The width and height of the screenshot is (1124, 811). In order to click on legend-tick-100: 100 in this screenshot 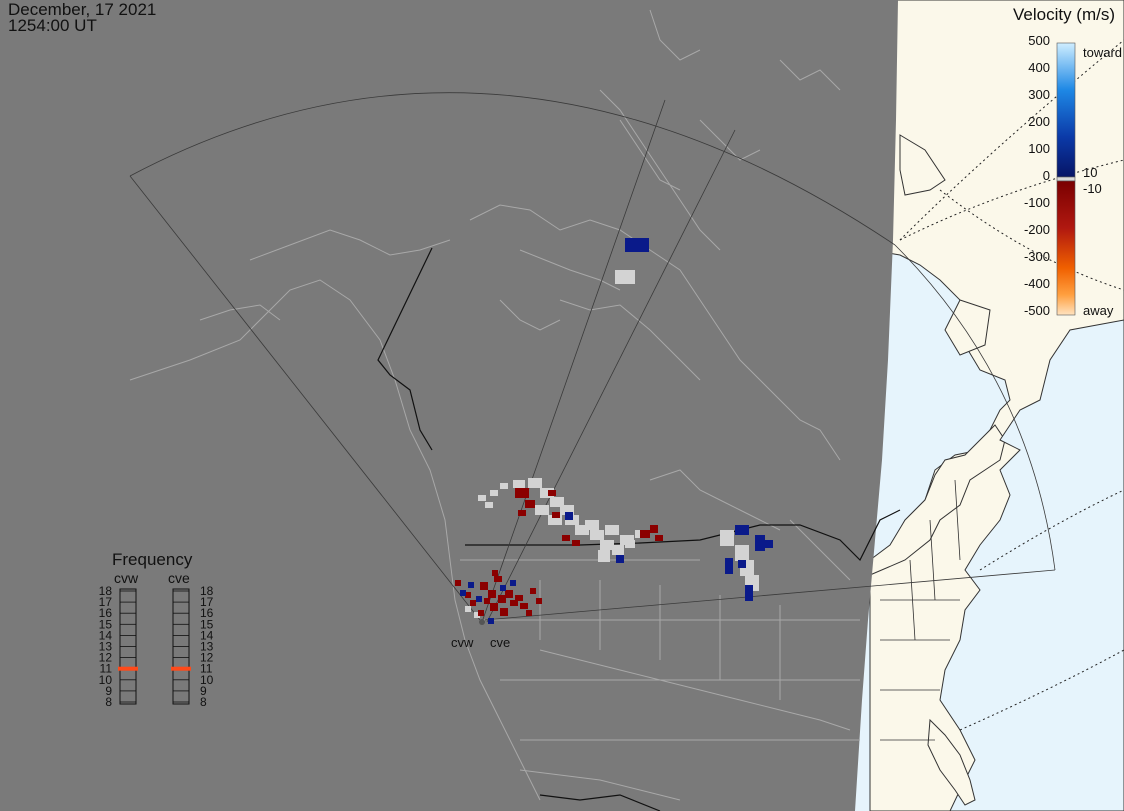, I will do `click(1039, 148)`.